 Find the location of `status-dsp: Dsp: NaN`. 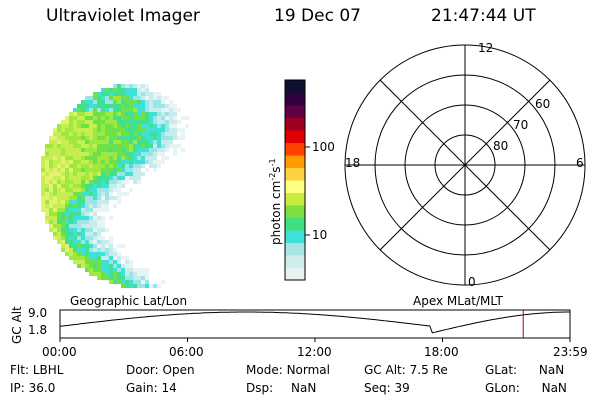

status-dsp: Dsp: NaN is located at coordinates (281, 388).